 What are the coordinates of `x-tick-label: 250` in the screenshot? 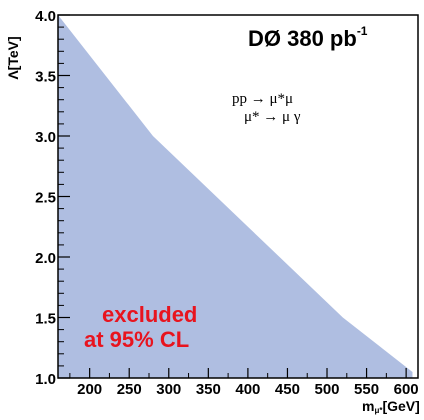 It's located at (129, 389).